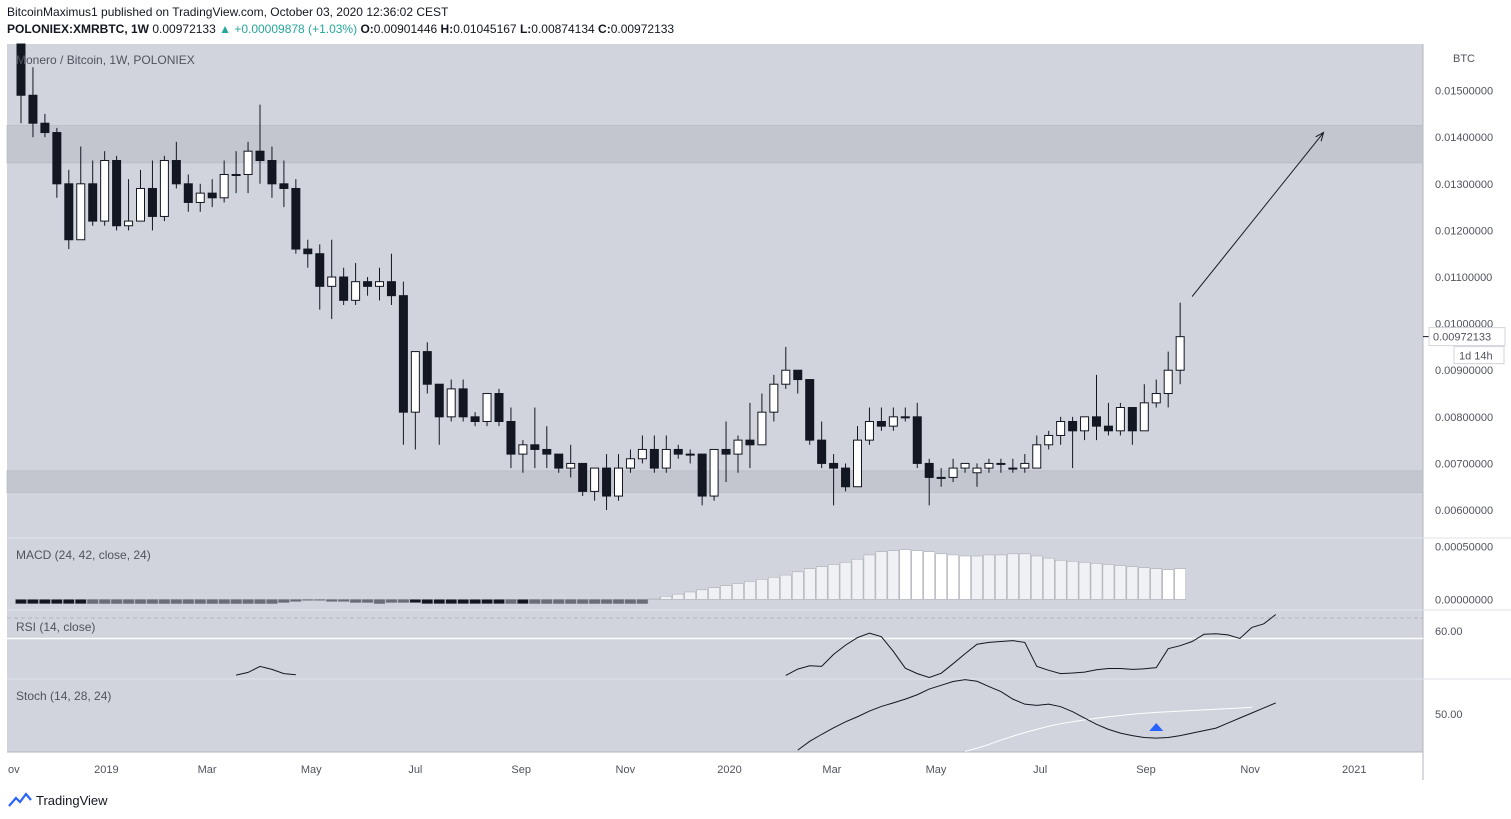 The height and width of the screenshot is (819, 1511). Describe the element at coordinates (1467, 337) in the screenshot. I see `last-price-badge` at that location.